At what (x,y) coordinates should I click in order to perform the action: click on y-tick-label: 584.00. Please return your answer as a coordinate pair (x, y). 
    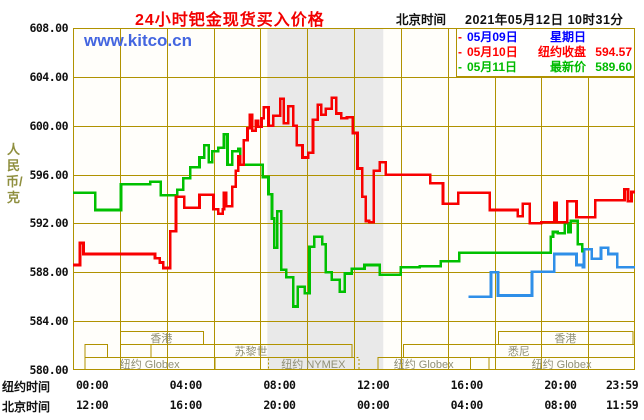
    Looking at the image, I should click on (48, 321).